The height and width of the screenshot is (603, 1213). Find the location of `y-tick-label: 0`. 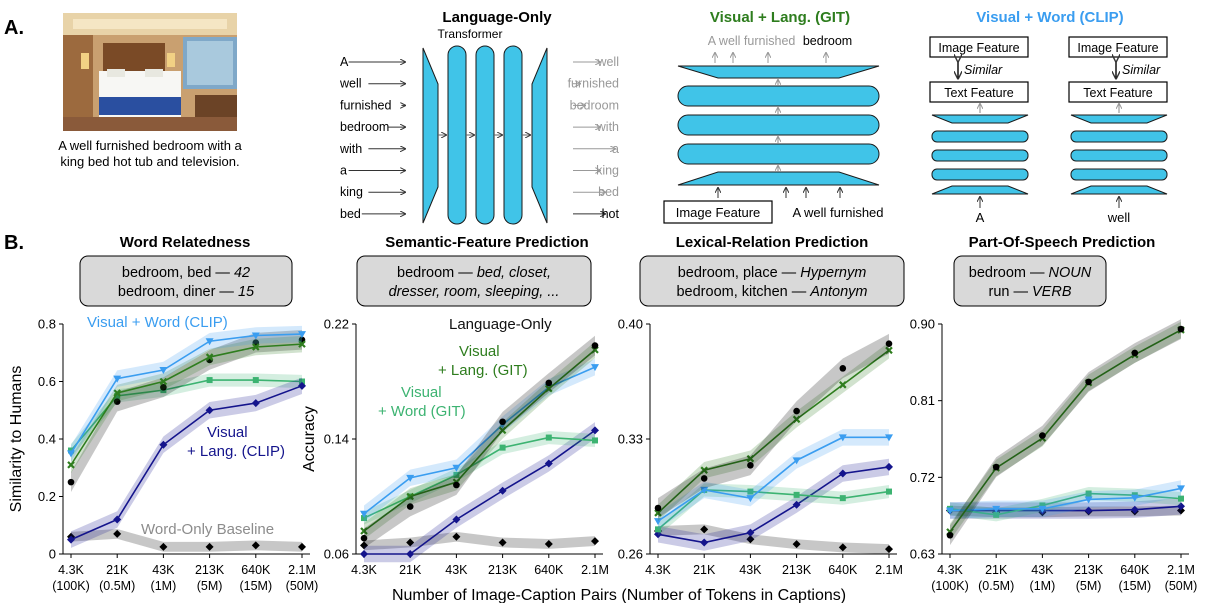

y-tick-label: 0 is located at coordinates (52, 554).